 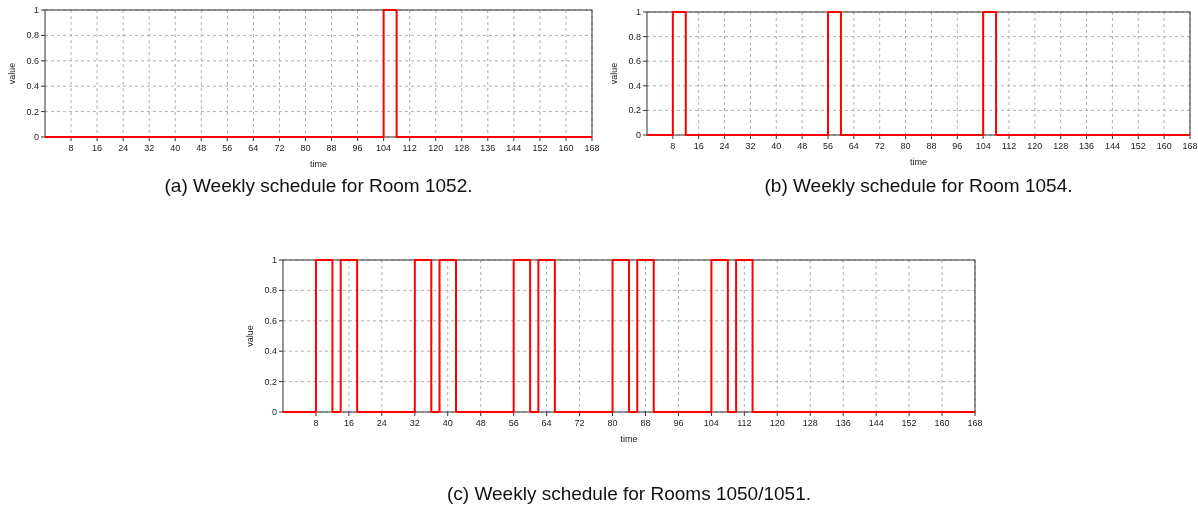 I want to click on text: (c) Weekly schedule for Rooms 1050/1051., so click(x=629, y=493).